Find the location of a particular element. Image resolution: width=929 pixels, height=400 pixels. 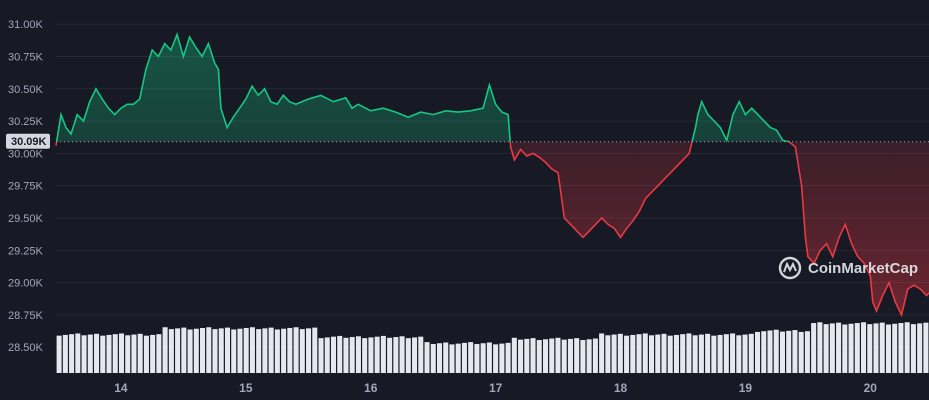

x-tick-label: 18 is located at coordinates (621, 388).